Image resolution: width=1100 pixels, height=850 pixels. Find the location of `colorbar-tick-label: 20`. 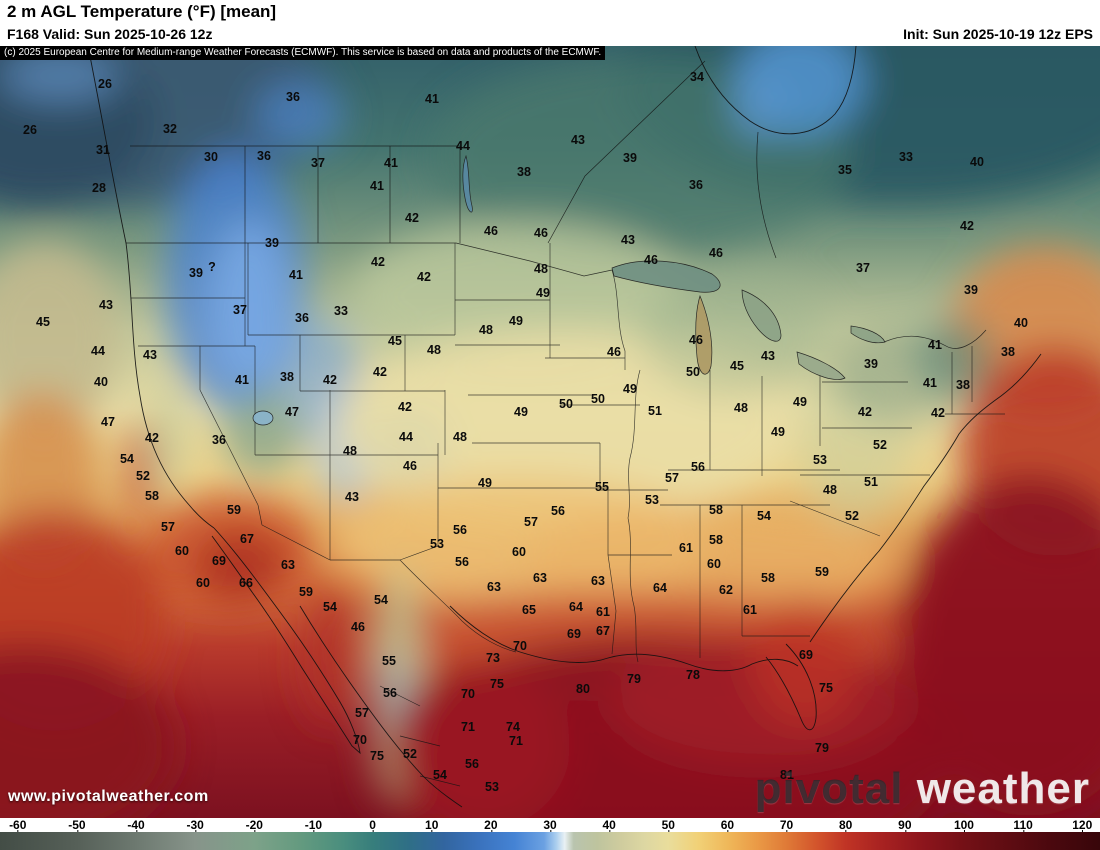

colorbar-tick-label: 20 is located at coordinates (491, 825).